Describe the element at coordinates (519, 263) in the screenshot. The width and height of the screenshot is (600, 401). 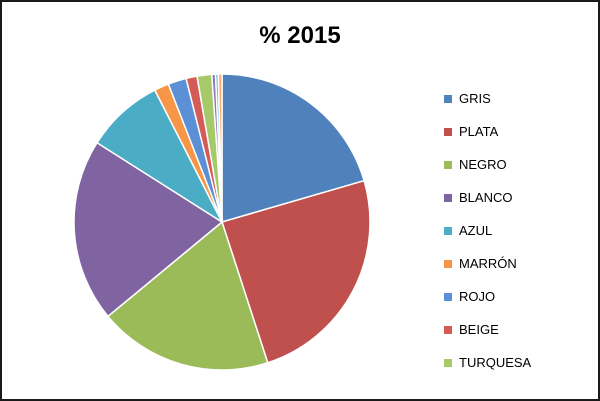
I see `legend-item-marr-n: MARRÓN` at that location.